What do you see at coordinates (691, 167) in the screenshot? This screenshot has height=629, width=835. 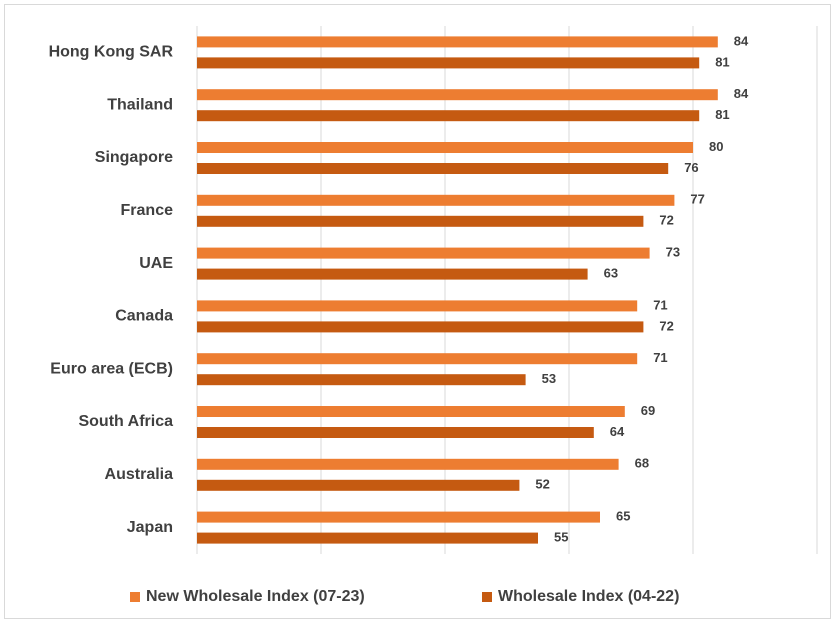 I see `data-label: 76` at bounding box center [691, 167].